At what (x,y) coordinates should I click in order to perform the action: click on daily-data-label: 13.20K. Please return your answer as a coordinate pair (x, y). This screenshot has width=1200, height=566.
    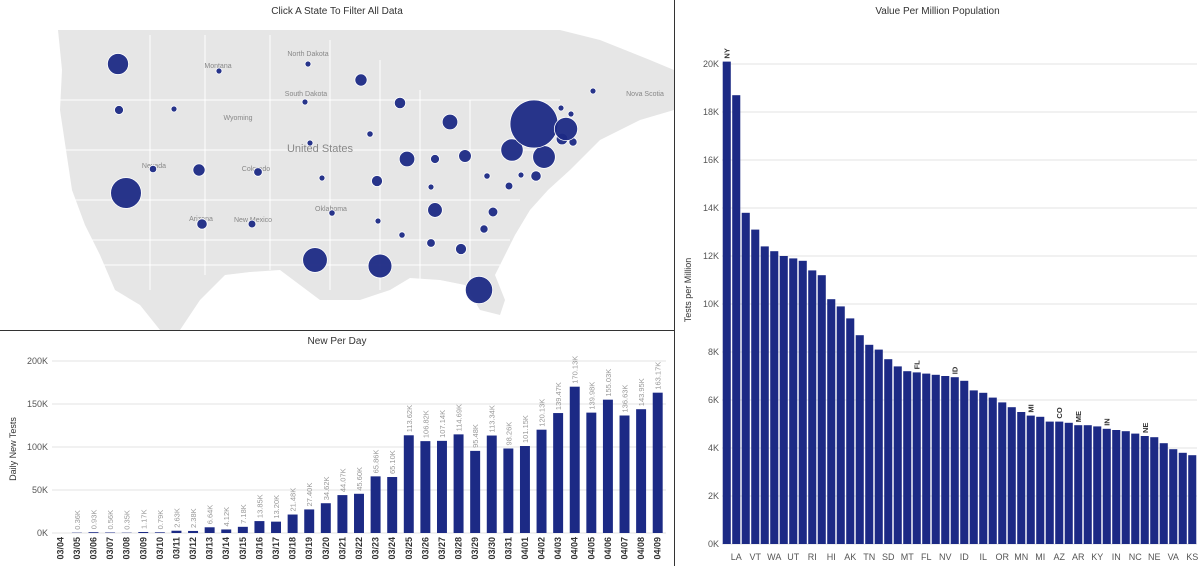
    Looking at the image, I should click on (276, 507).